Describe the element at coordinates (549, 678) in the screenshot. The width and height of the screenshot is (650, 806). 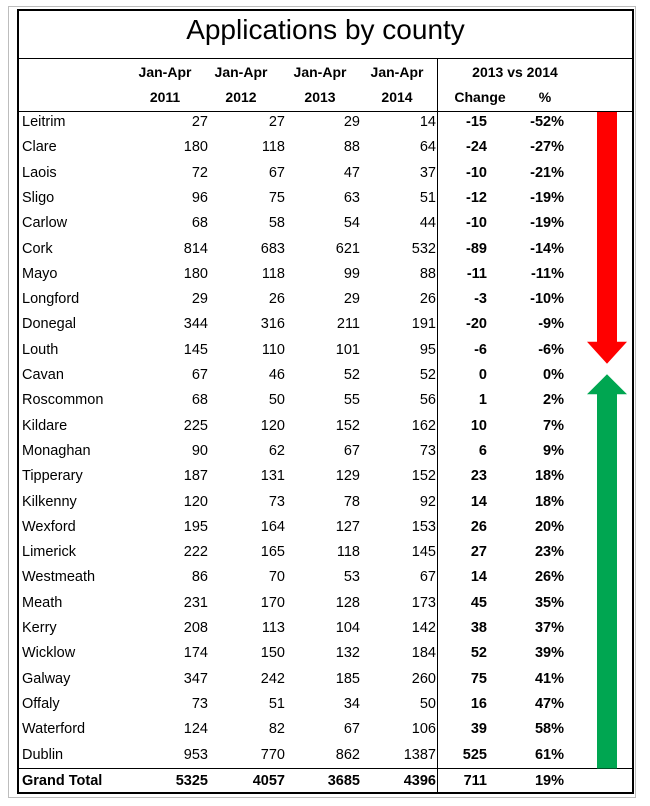
I see `pct-cell: 41%` at that location.